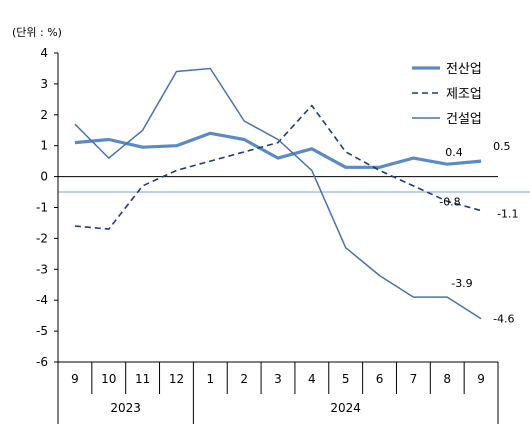 This screenshot has height=438, width=530. What do you see at coordinates (42, 238) in the screenshot?
I see `y-tick-label: -2` at bounding box center [42, 238].